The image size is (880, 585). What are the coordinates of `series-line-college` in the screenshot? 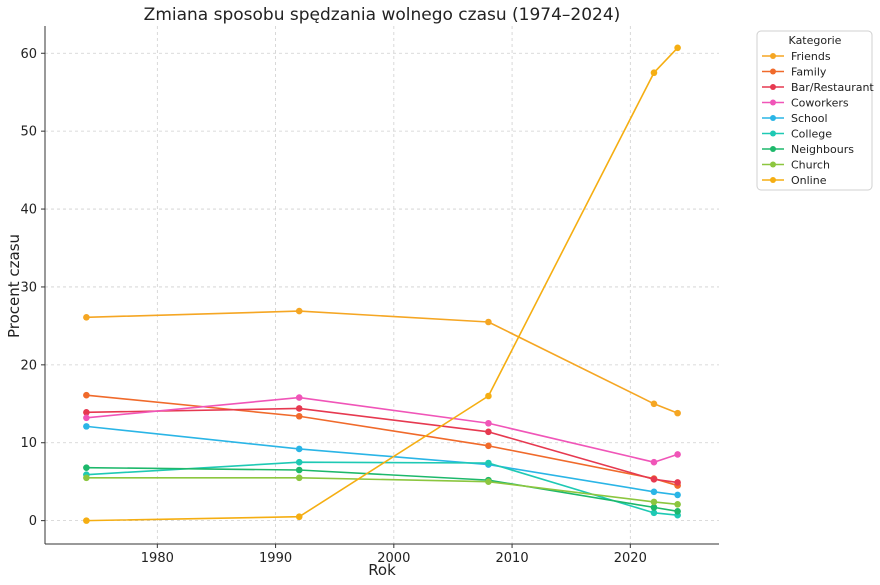 It's located at (382, 488).